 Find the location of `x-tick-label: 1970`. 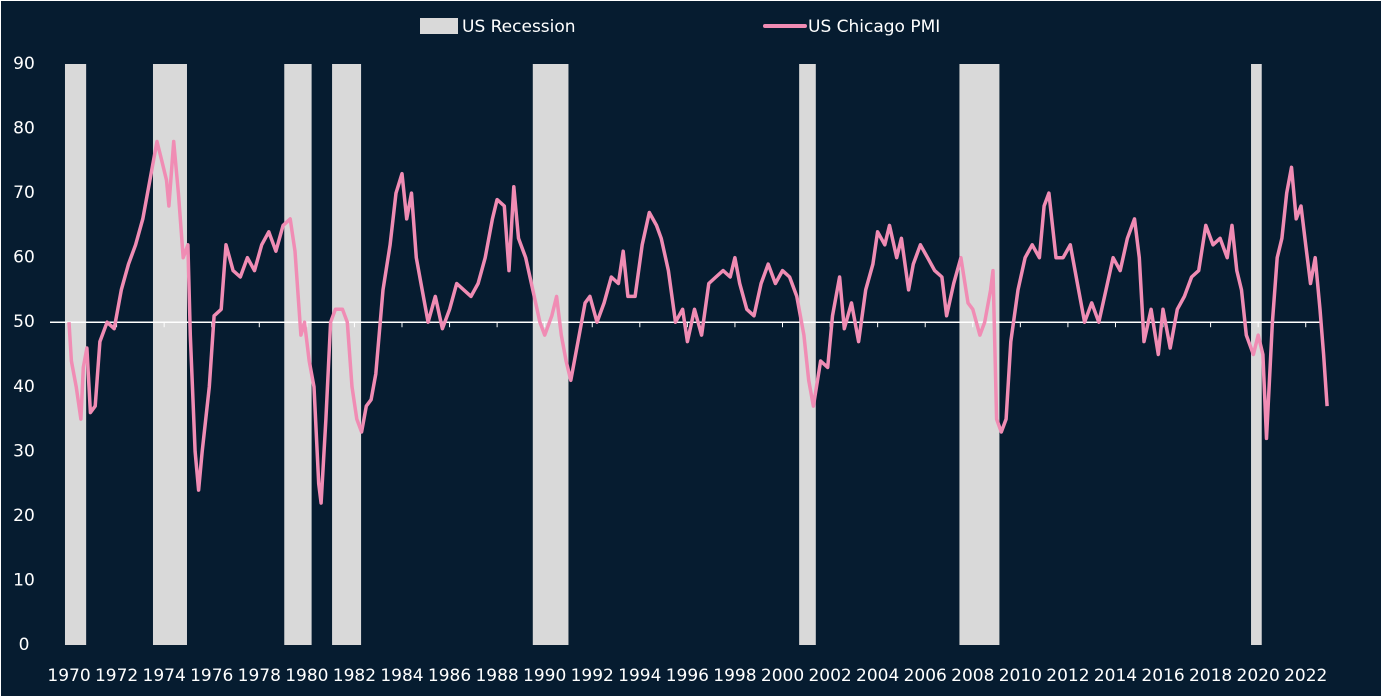

x-tick-label: 1970 is located at coordinates (68, 676).